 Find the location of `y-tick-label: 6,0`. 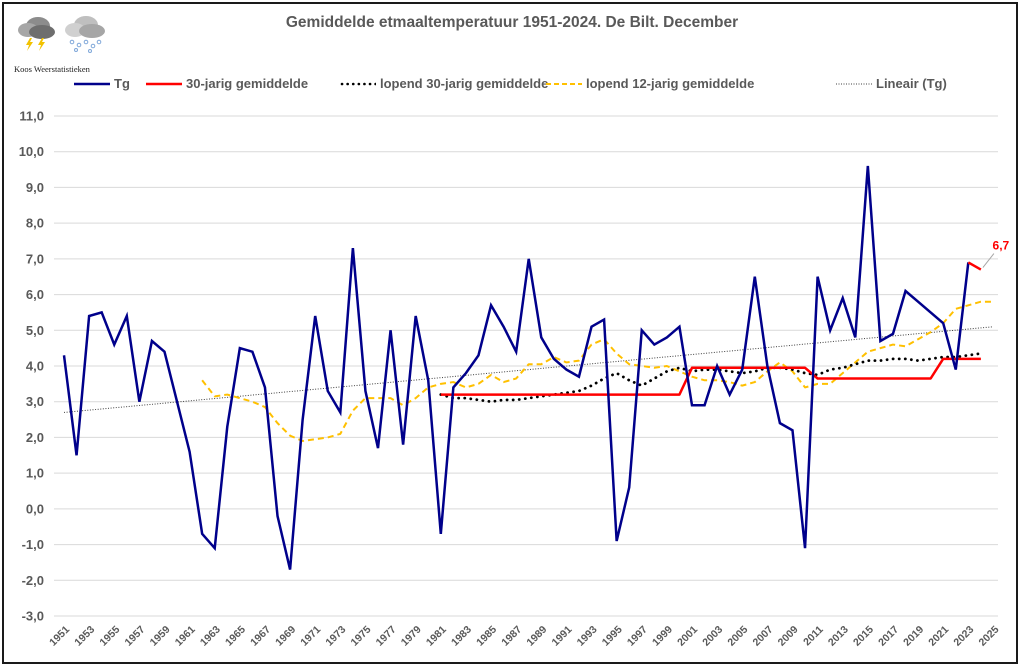

y-tick-label: 6,0 is located at coordinates (35, 294).